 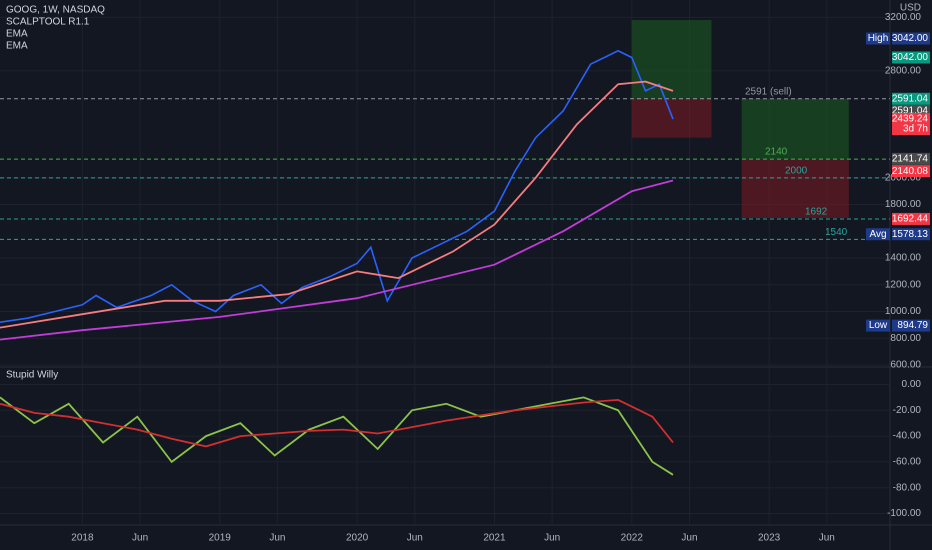 I want to click on y-tick-label: 800.00, so click(x=905, y=338).